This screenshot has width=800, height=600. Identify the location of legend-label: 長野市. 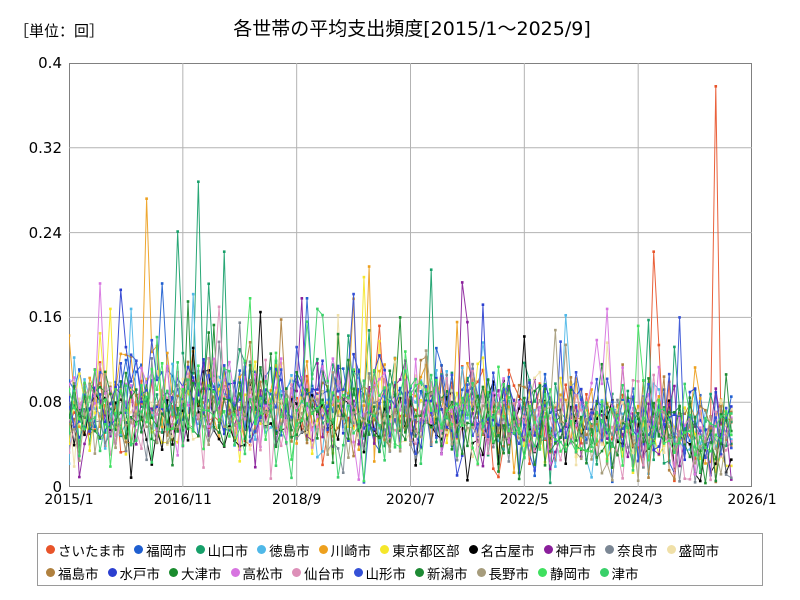
(509, 574).